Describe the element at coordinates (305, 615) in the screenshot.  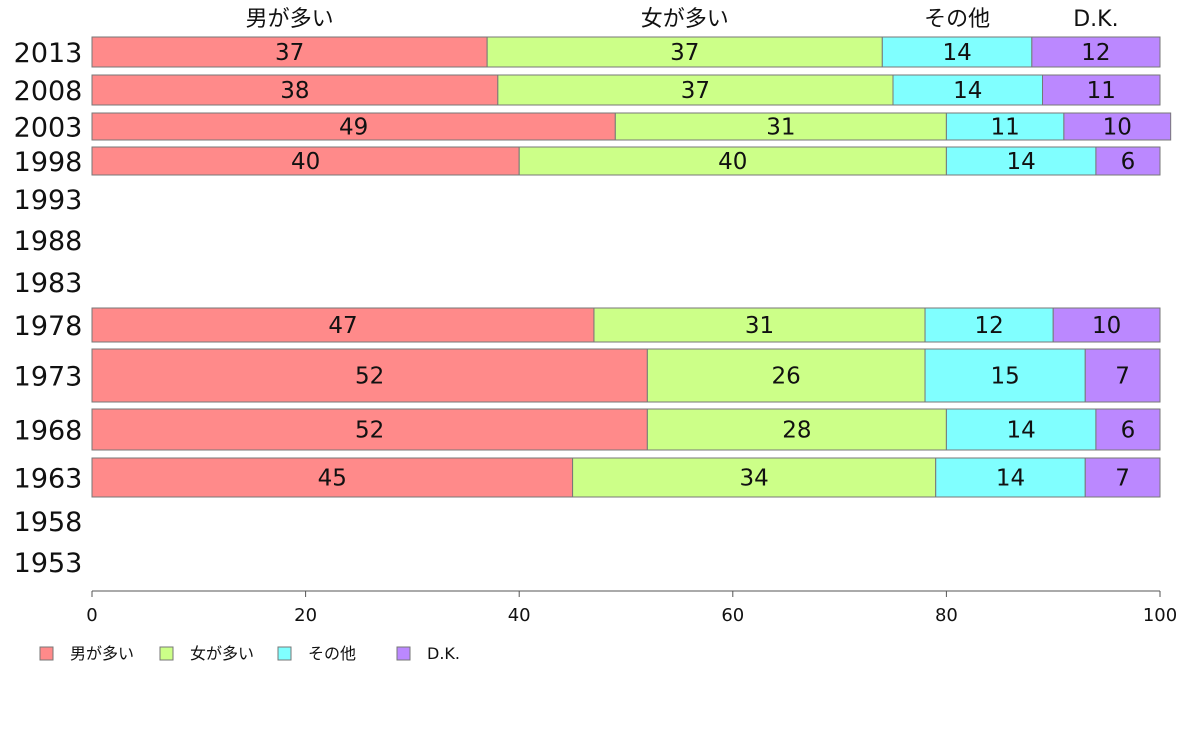
I see `x-tick-label: 20` at that location.